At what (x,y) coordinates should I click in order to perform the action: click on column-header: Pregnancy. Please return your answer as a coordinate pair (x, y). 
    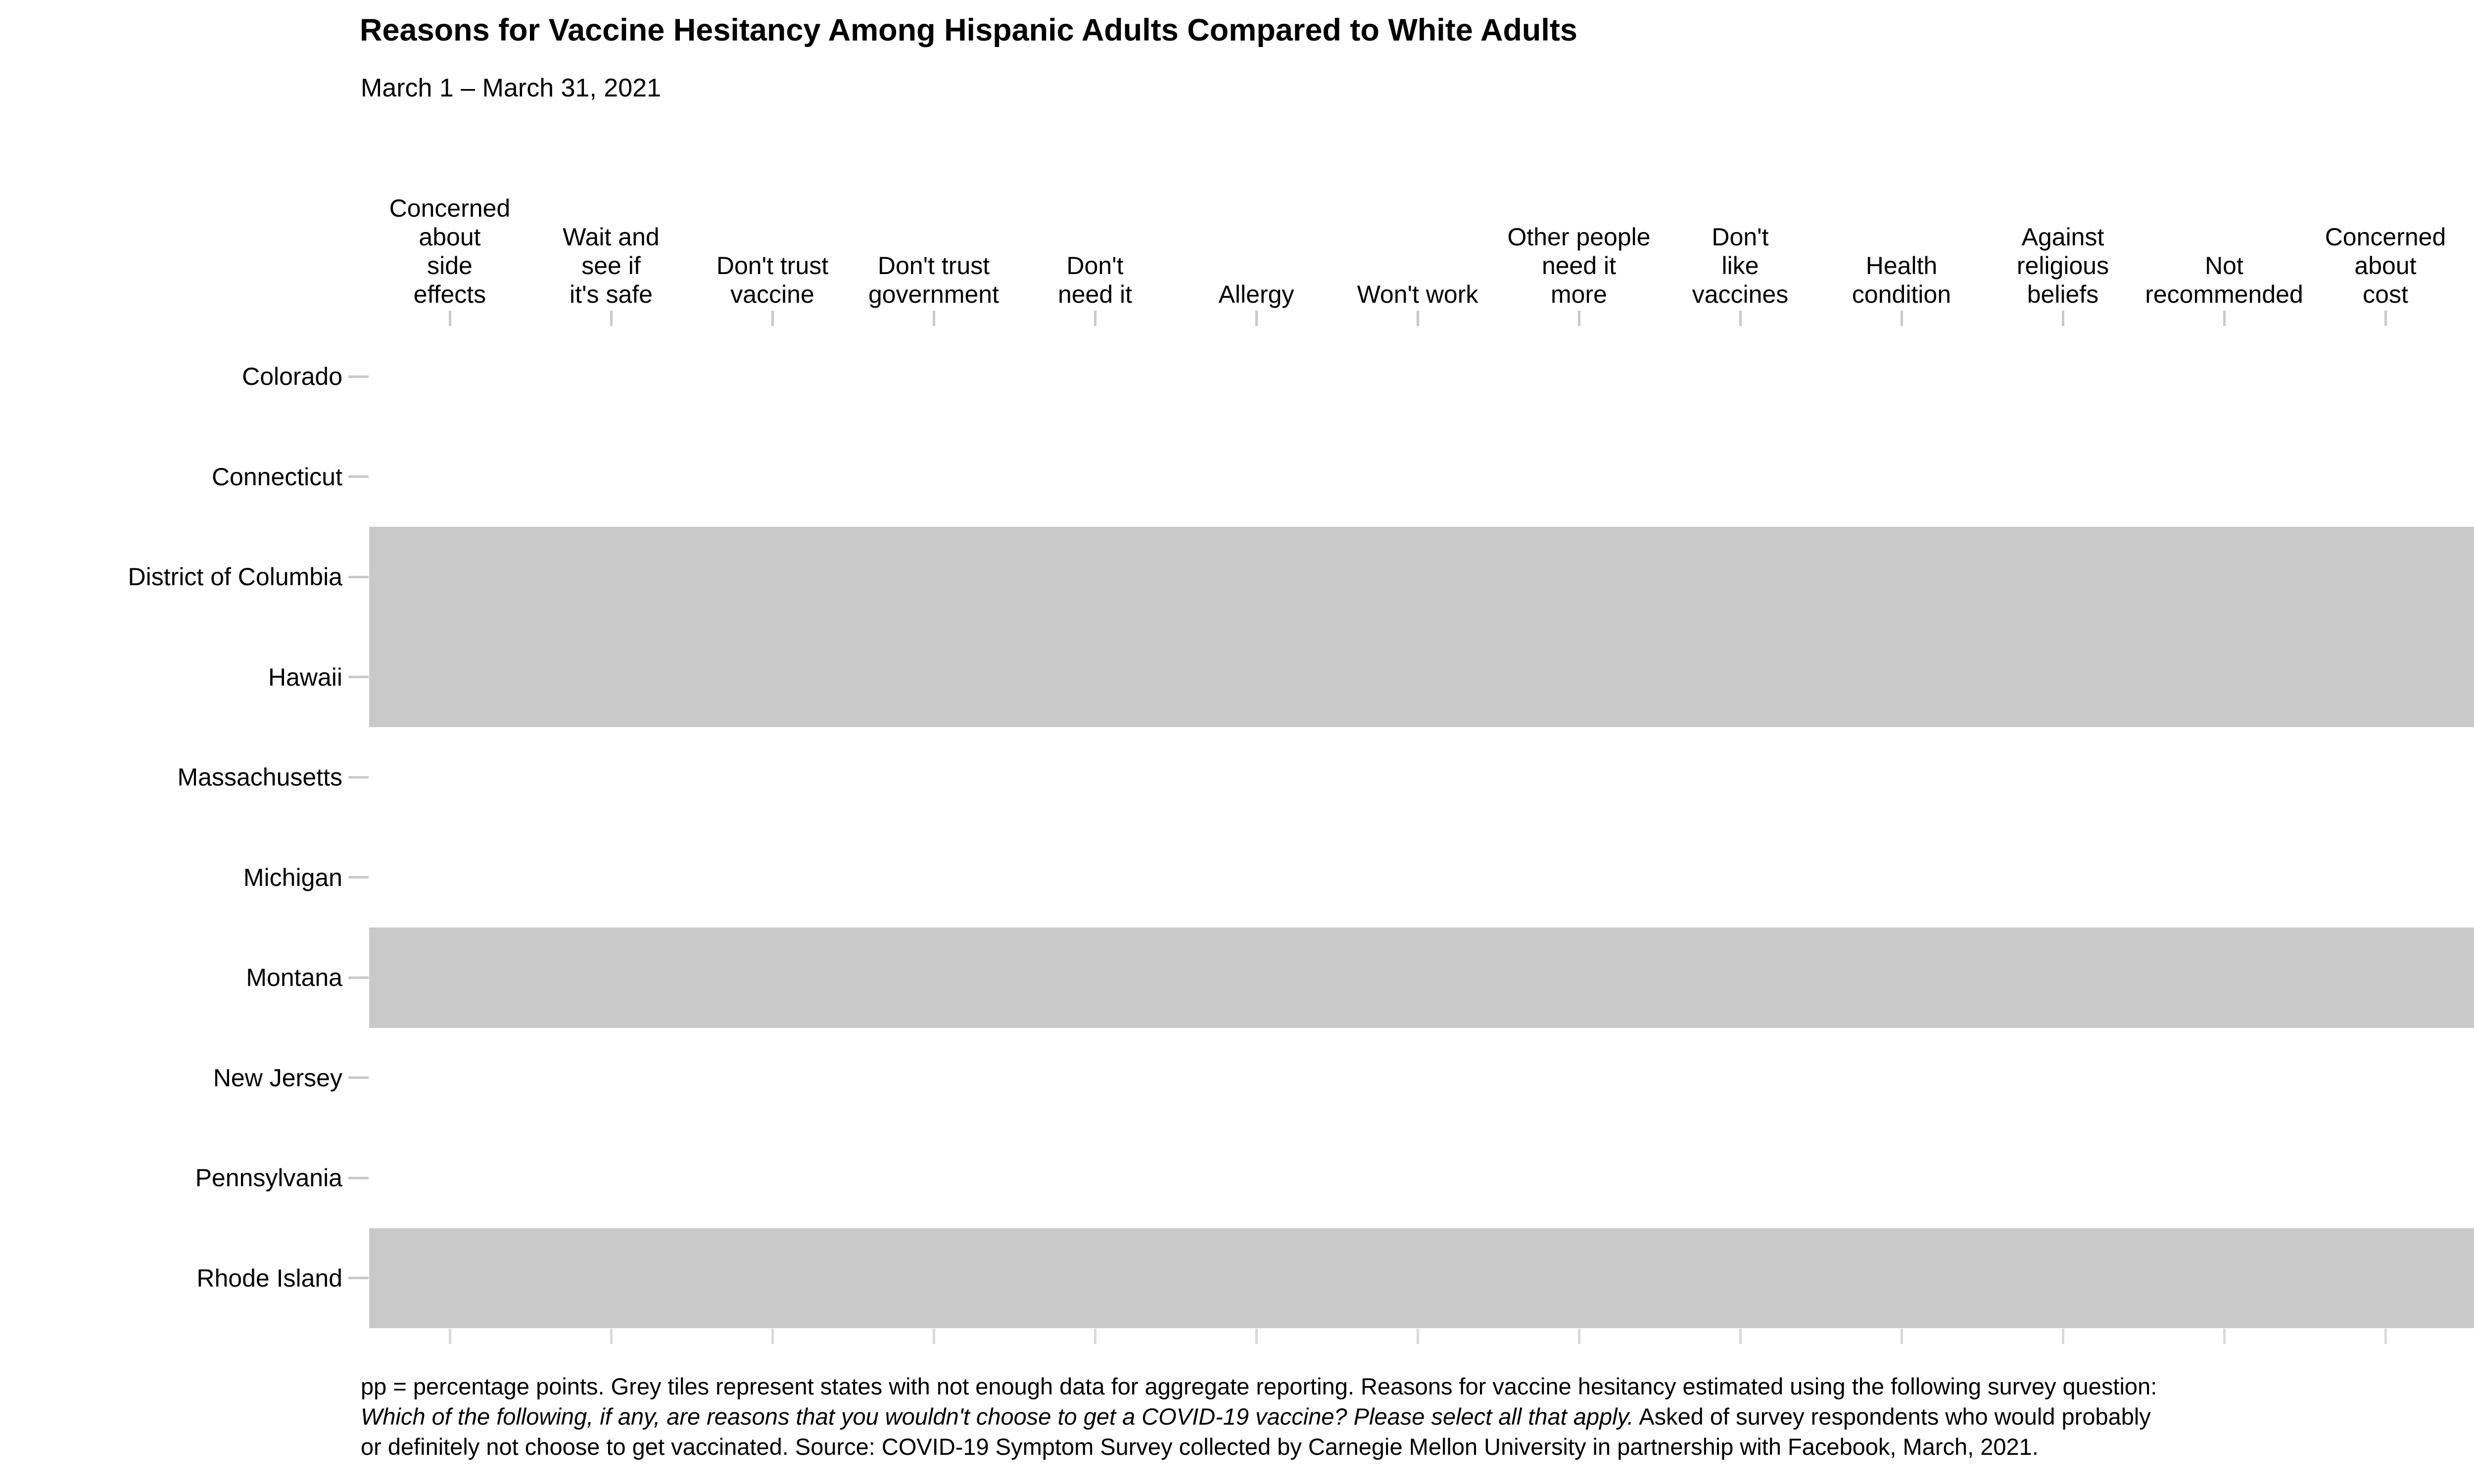
    Looking at the image, I should click on (2470, 295).